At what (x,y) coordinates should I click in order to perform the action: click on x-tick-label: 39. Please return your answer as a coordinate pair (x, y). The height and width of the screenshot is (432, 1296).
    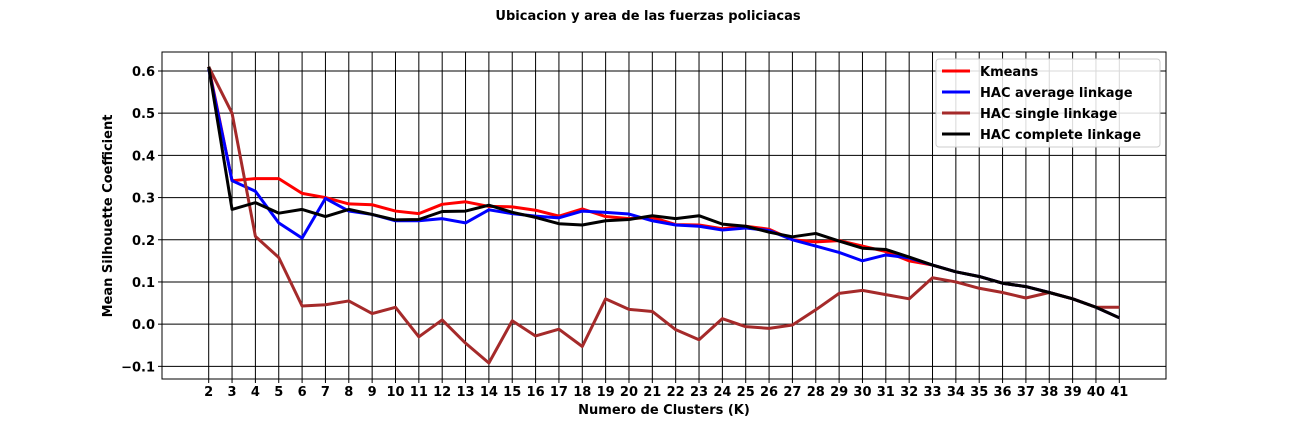
    Looking at the image, I should click on (1073, 392).